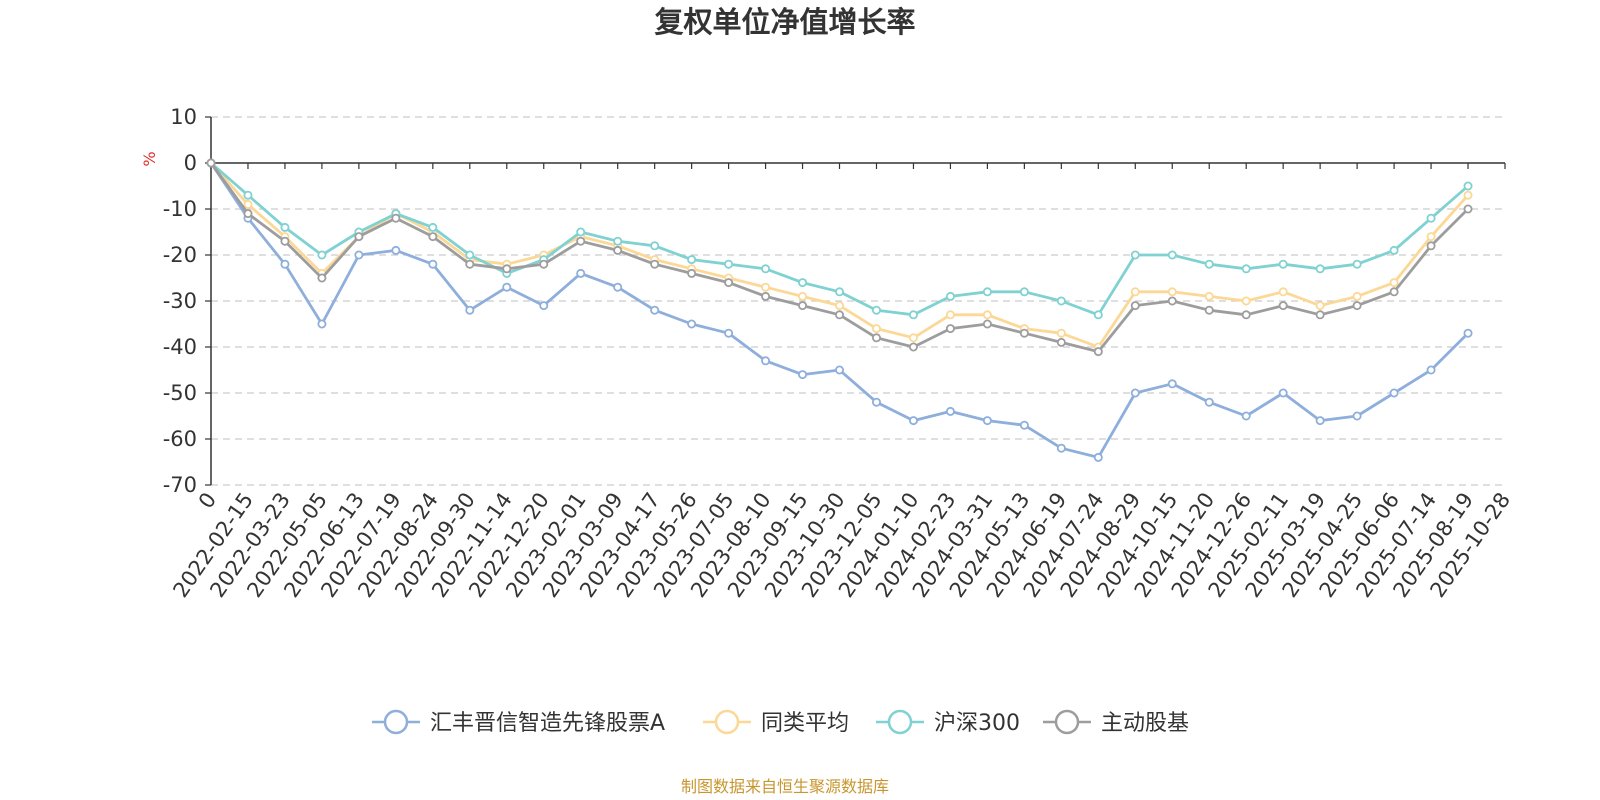 The height and width of the screenshot is (800, 1600). Describe the element at coordinates (948, 722) in the screenshot. I see `legend-item-3: 沪深300` at that location.